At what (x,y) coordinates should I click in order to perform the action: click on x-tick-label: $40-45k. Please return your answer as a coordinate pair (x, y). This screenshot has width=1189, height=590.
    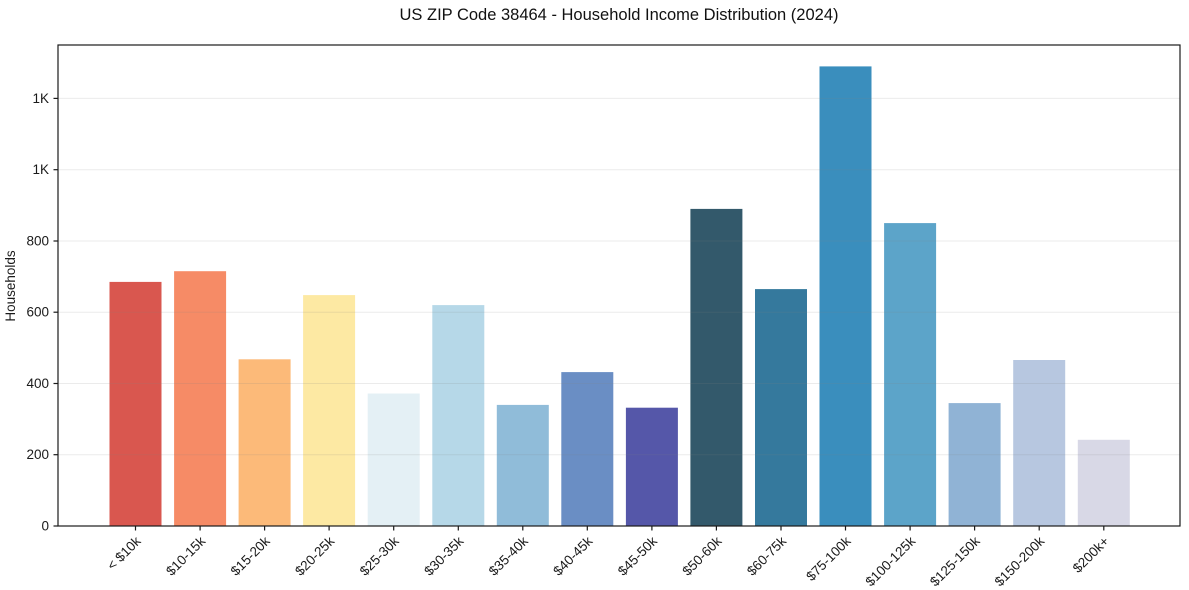
    Looking at the image, I should click on (572, 555).